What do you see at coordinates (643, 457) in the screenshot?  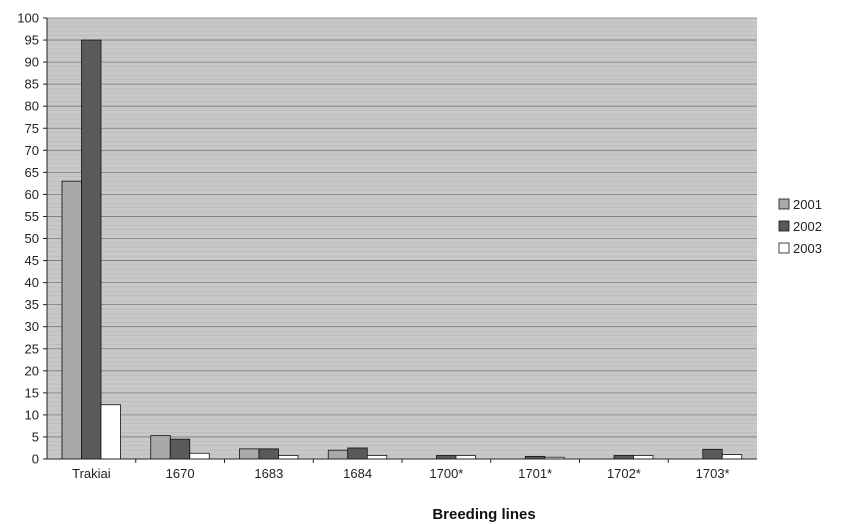 I see `bar-2003-1702star` at bounding box center [643, 457].